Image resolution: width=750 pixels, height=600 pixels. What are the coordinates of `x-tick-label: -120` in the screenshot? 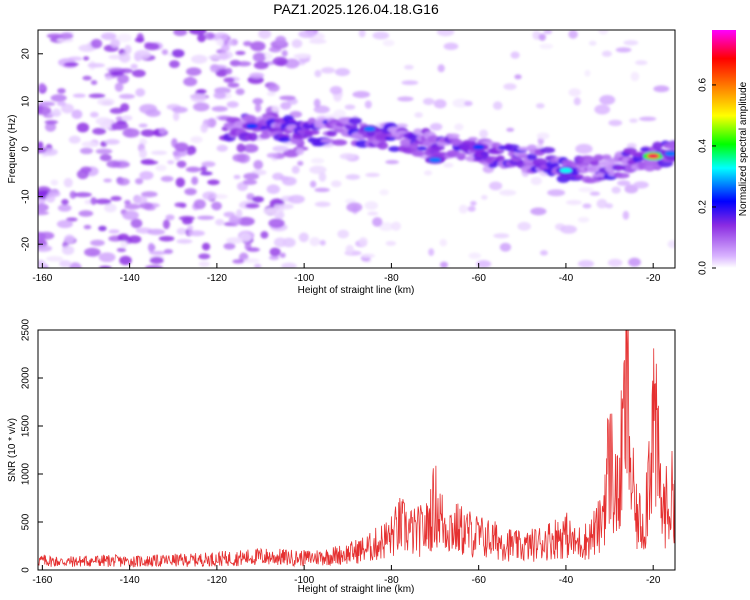 It's located at (217, 580).